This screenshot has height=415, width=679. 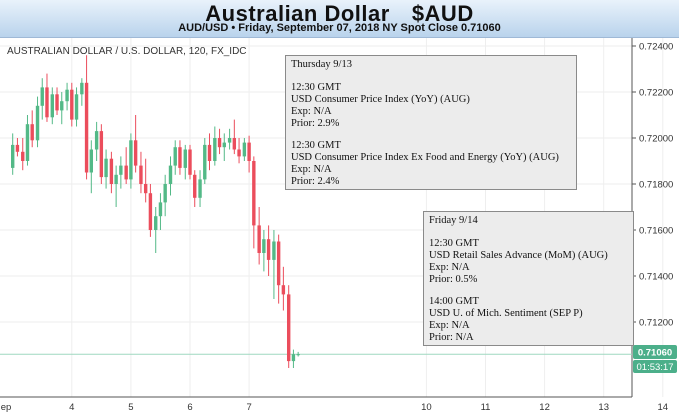 I want to click on price-tag: 0.71060, so click(x=655, y=352).